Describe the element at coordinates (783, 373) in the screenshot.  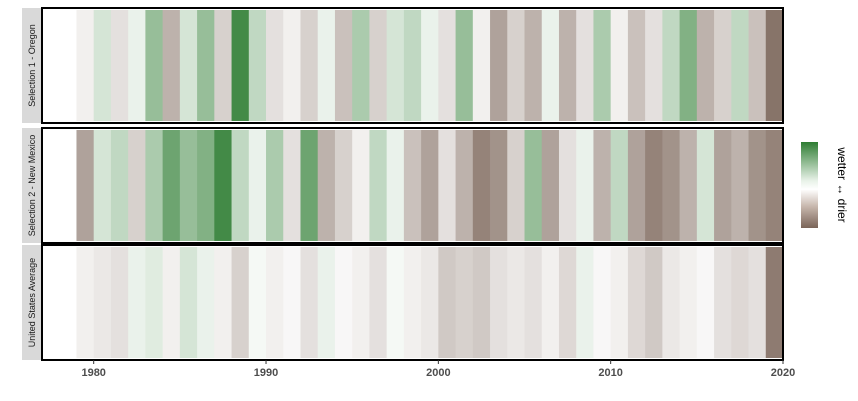
I see `x-tick-label: 2020` at that location.